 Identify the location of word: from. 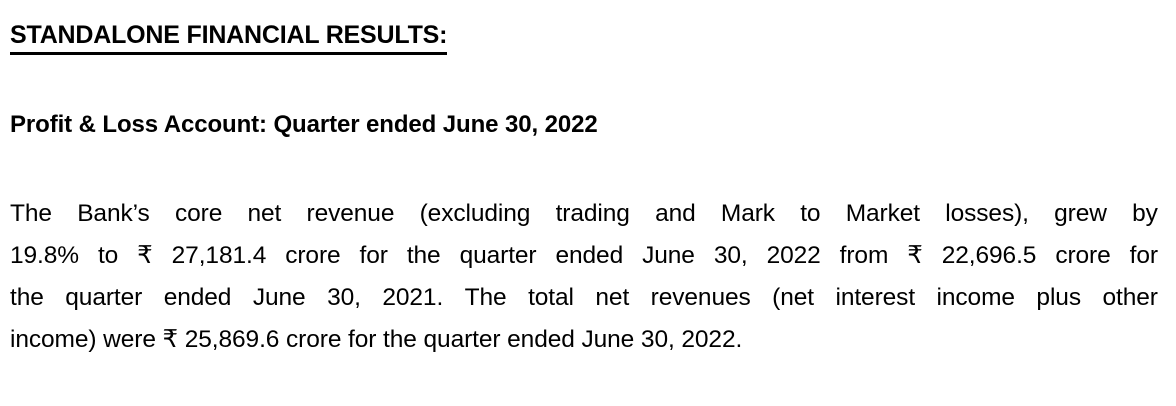
(864, 255).